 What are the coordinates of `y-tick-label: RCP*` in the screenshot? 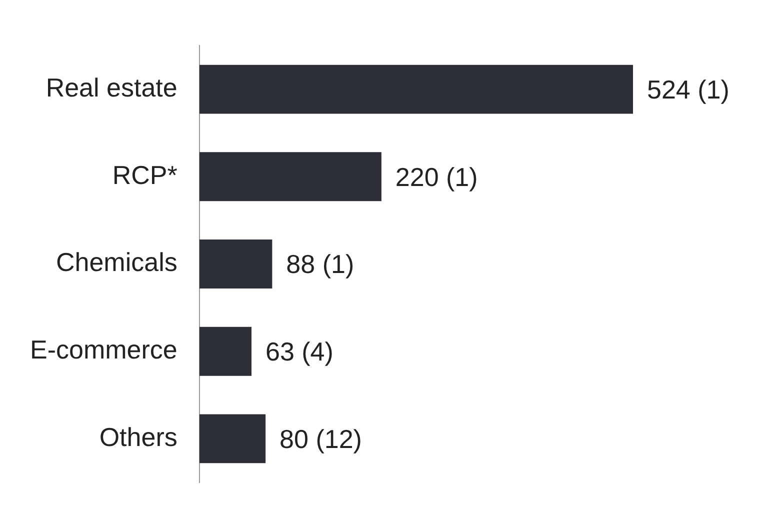 It's located at (145, 175).